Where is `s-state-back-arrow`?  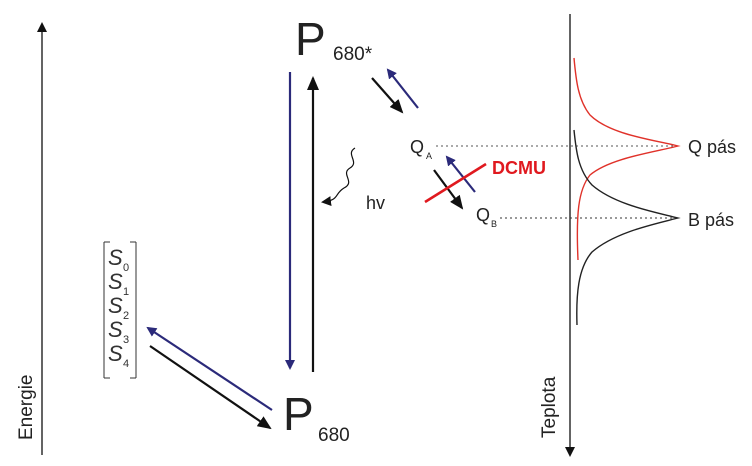
s-state-back-arrow is located at coordinates (209, 368).